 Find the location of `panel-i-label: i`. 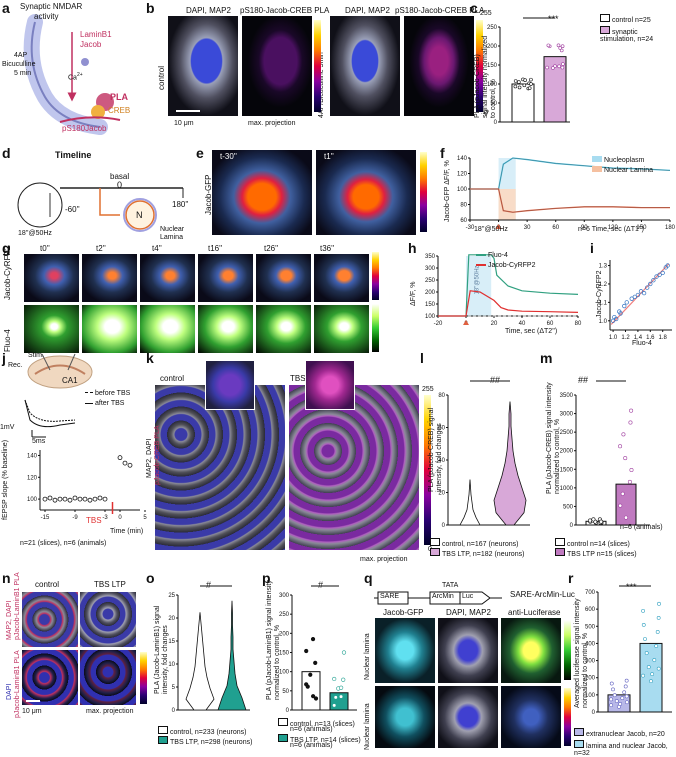

panel-i-label: i is located at coordinates (592, 248).